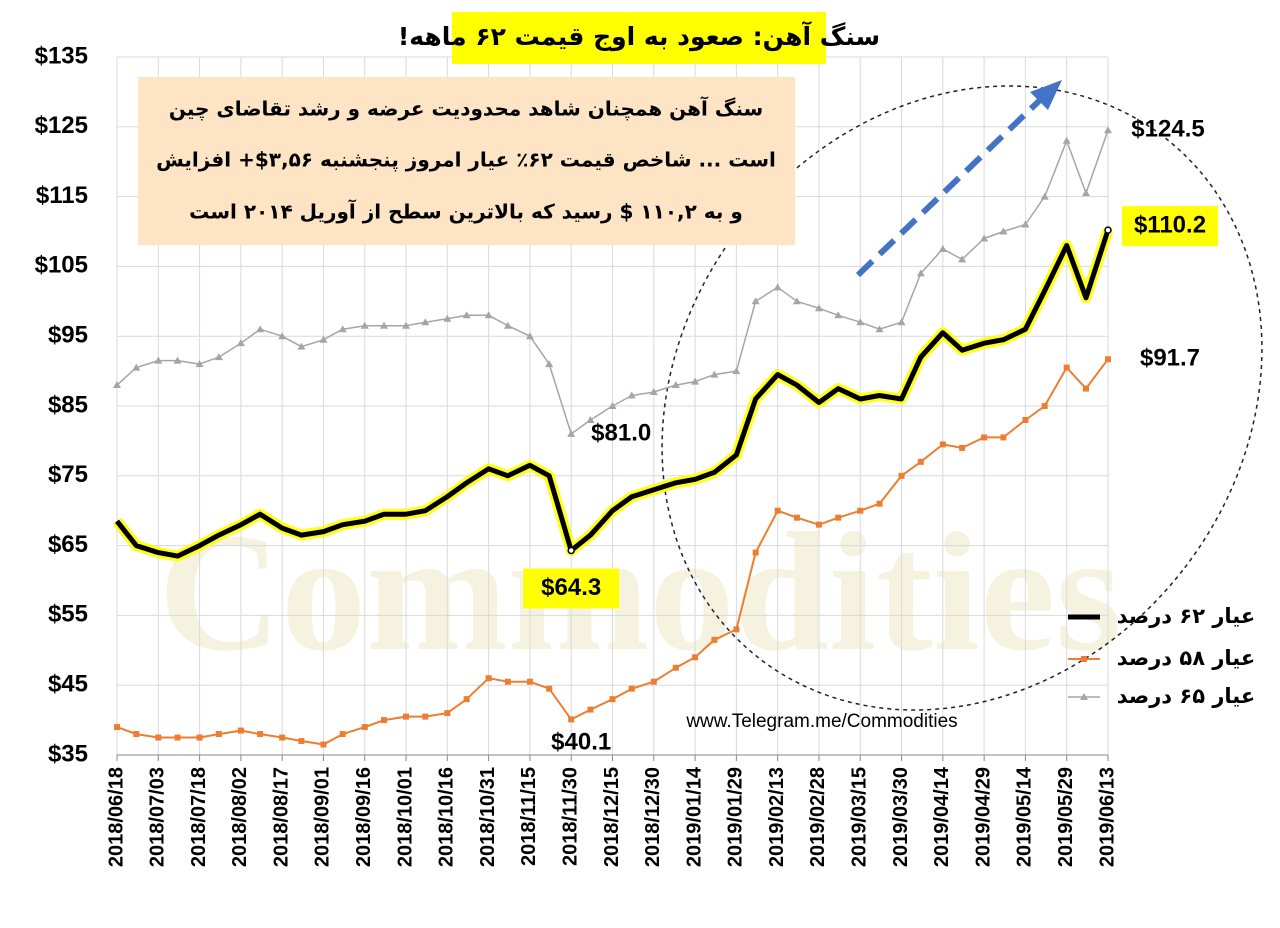  I want to click on x-tick-label: 2019/06/13, so click(1107, 817).